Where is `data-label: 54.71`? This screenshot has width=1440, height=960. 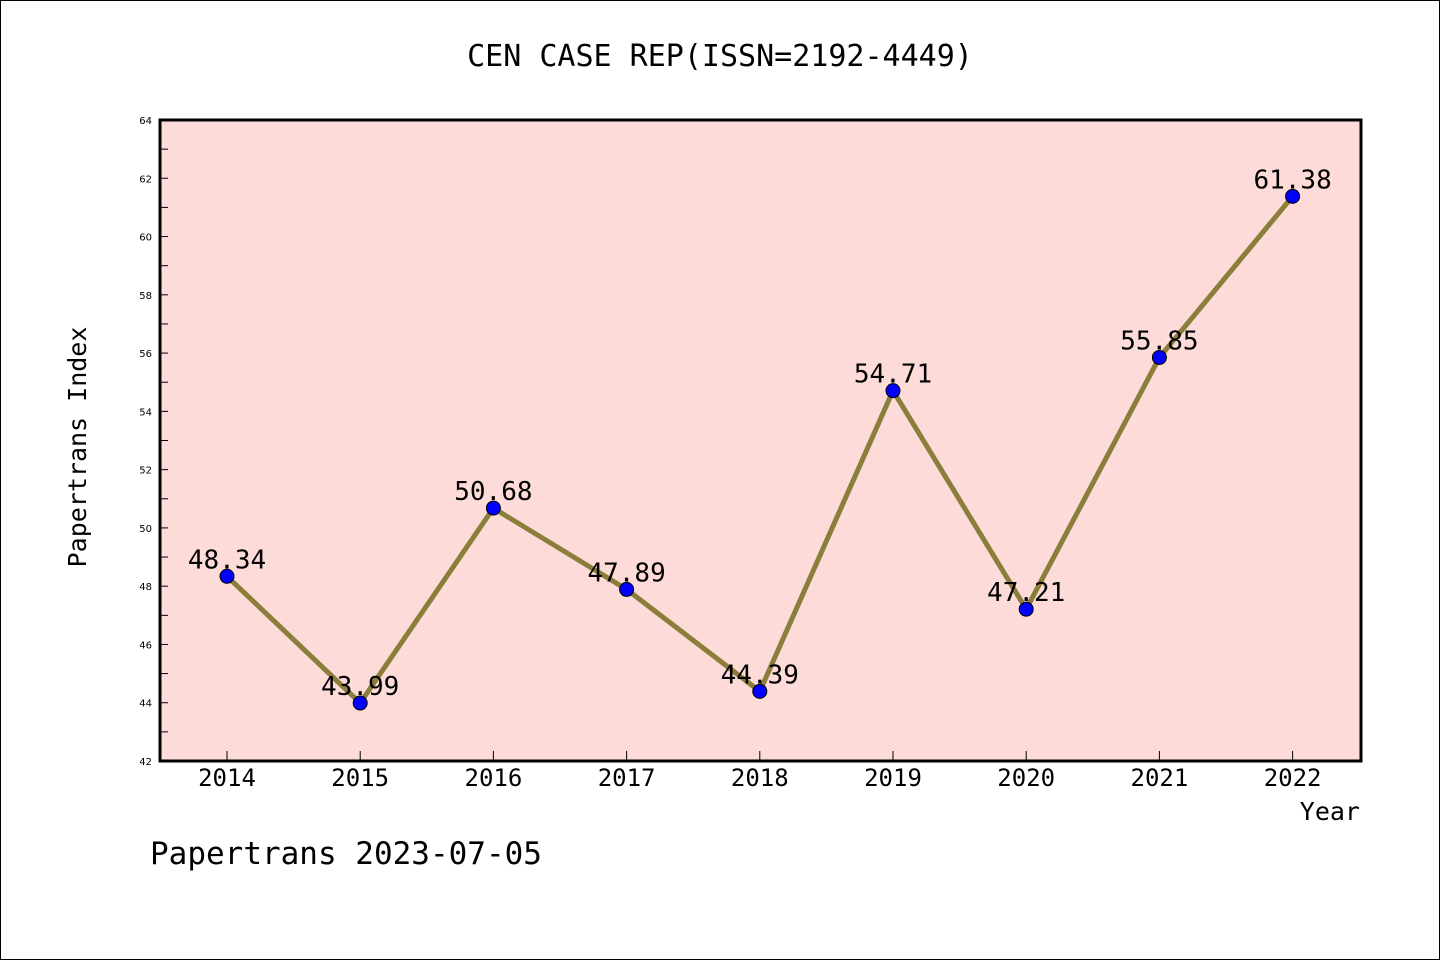 data-label: 54.71 is located at coordinates (893, 375).